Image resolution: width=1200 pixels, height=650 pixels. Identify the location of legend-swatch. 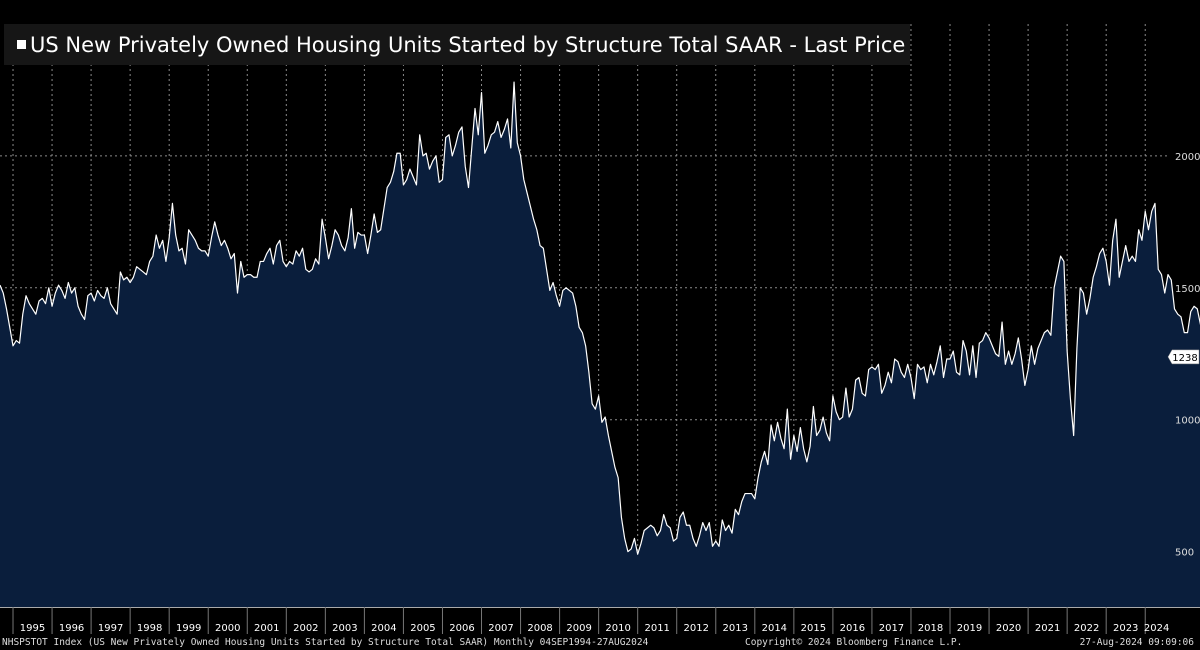
(21, 44).